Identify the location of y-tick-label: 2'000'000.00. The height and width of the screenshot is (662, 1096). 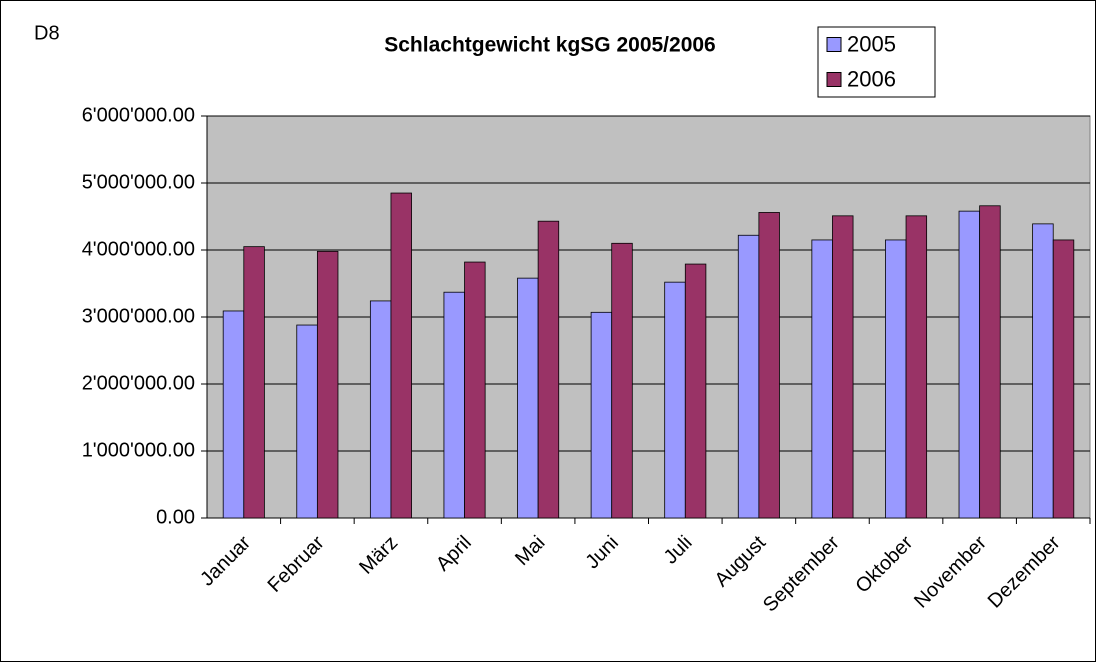
(138, 383).